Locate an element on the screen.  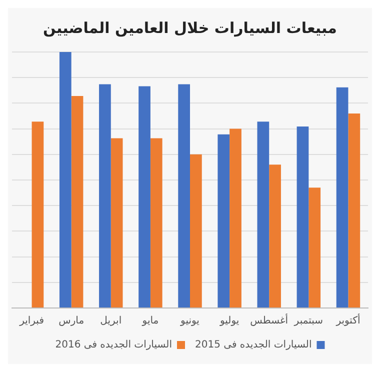
x-tick-label: مايو is located at coordinates (150, 321).